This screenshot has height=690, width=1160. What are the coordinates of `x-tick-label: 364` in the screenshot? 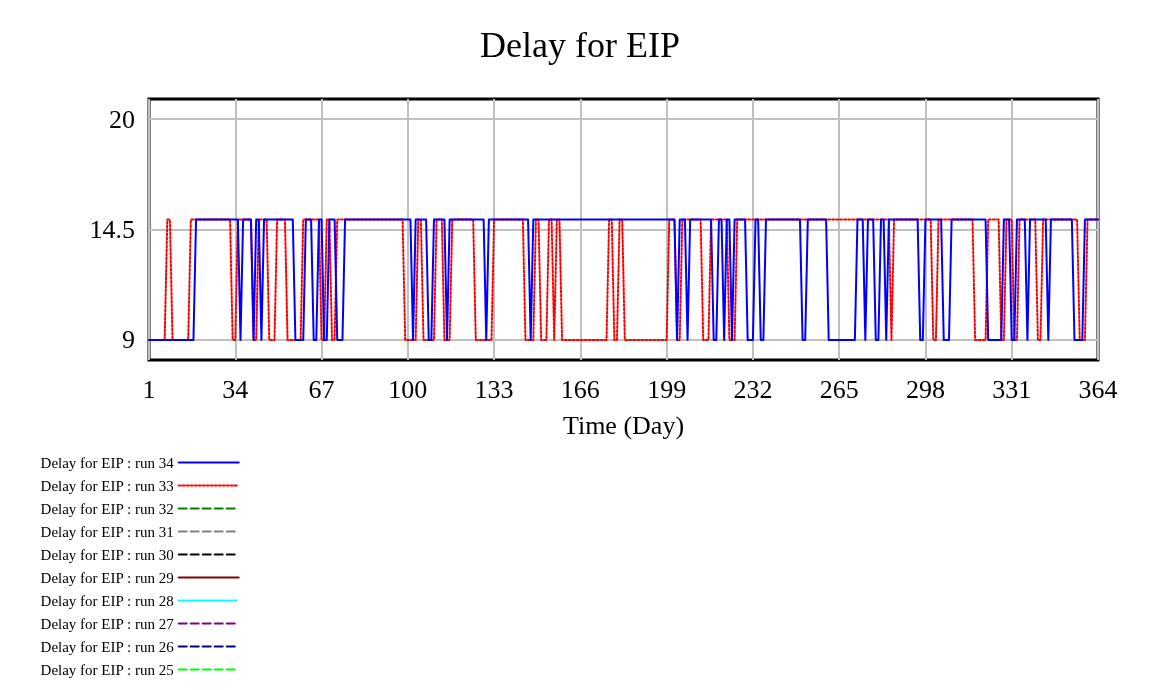 It's located at (1098, 389).